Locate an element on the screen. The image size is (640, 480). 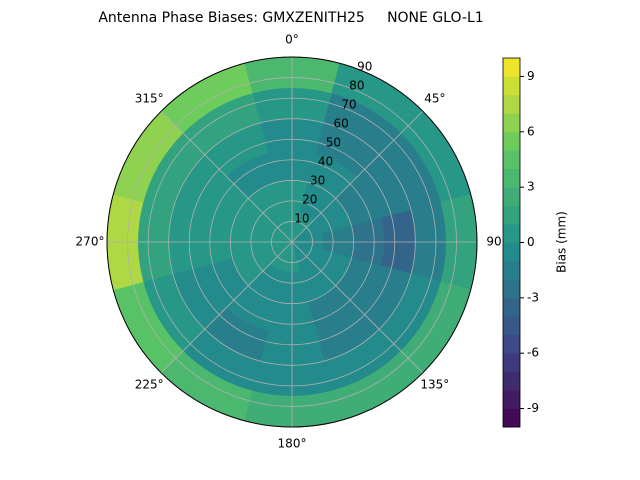
r-tick-label: 30 is located at coordinates (317, 181).